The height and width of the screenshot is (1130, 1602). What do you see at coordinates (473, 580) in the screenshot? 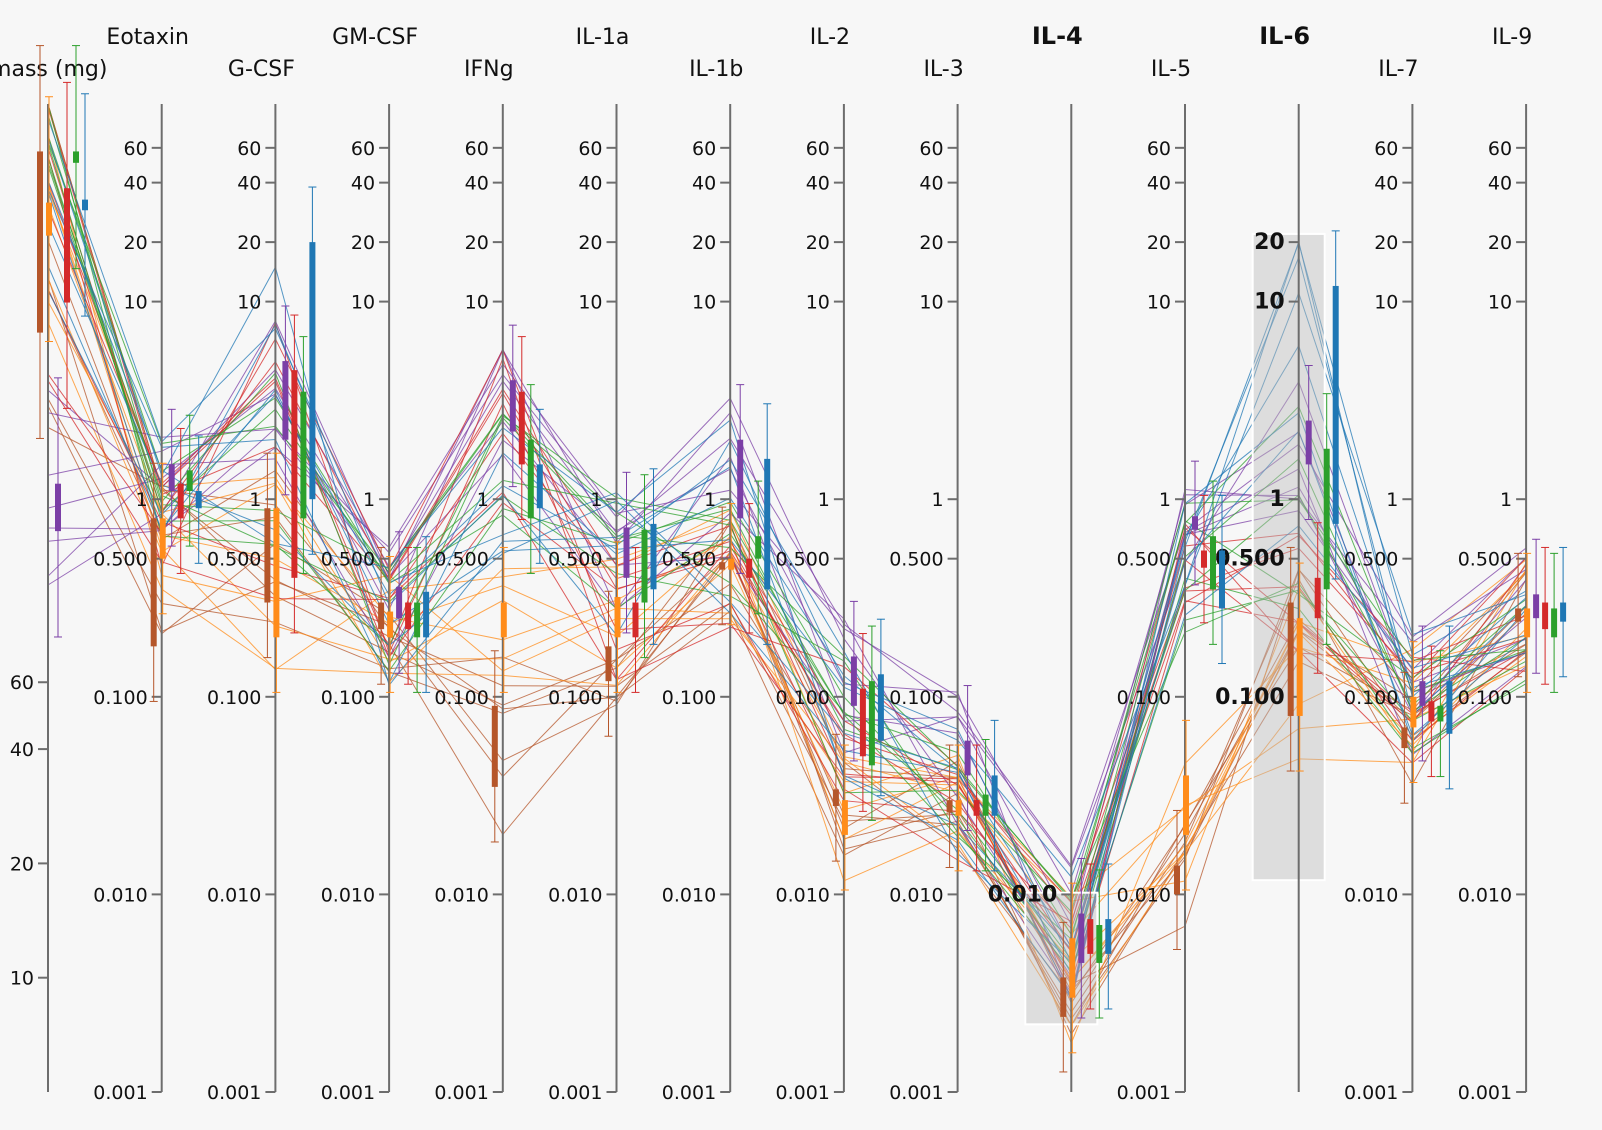
I see `axis-5: IFNg 60 40 20 10 1 0.500 0.100 0.010 0.001` at bounding box center [473, 580].